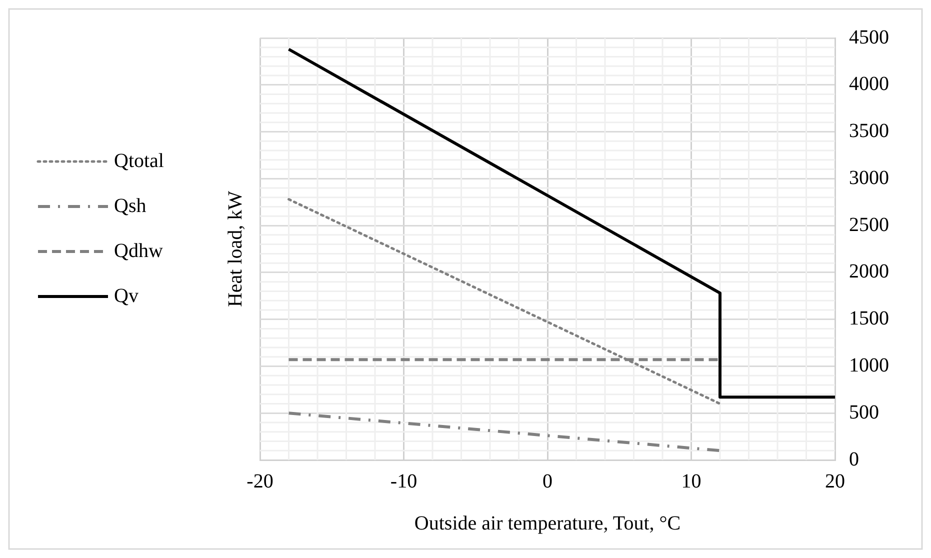  What do you see at coordinates (547, 481) in the screenshot?
I see `x-tick-label: 0` at bounding box center [547, 481].